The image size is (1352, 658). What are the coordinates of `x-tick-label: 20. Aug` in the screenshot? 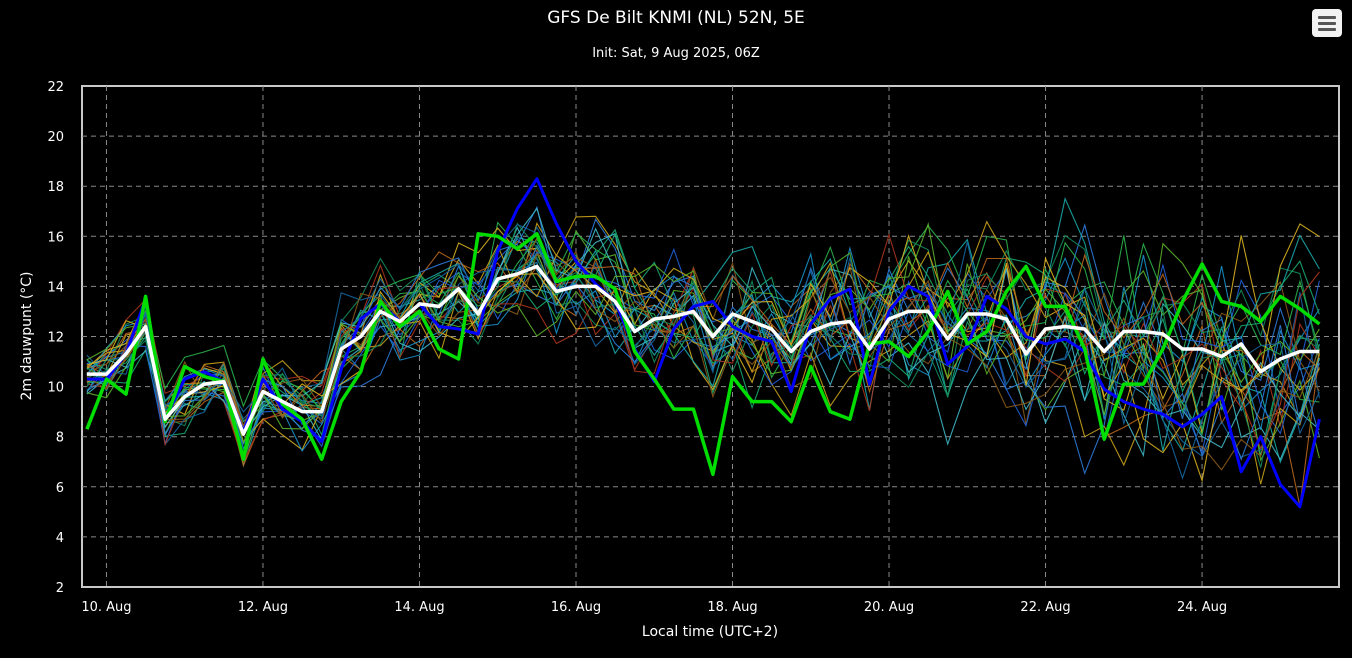 It's located at (889, 607).